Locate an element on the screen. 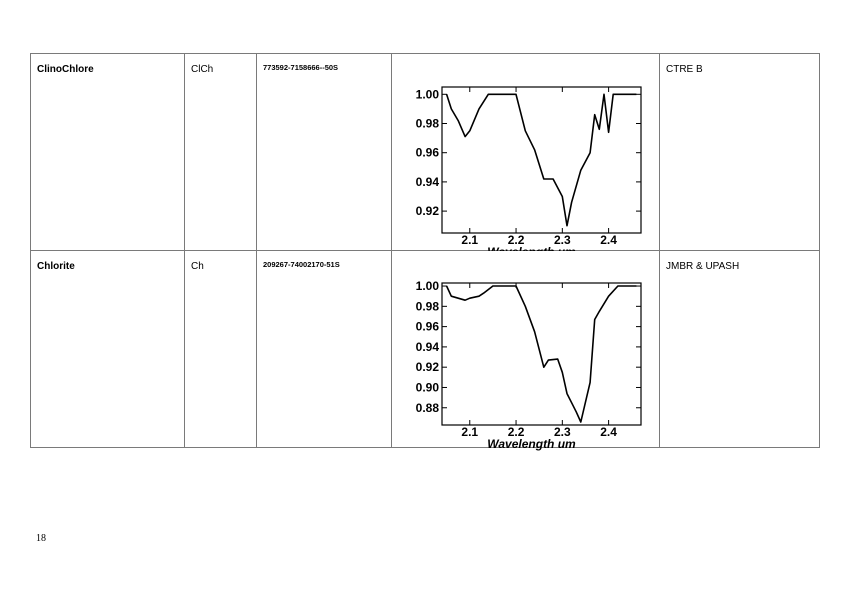 This screenshot has width=843, height=596. mineral-name: ClinoChlore is located at coordinates (65, 69).